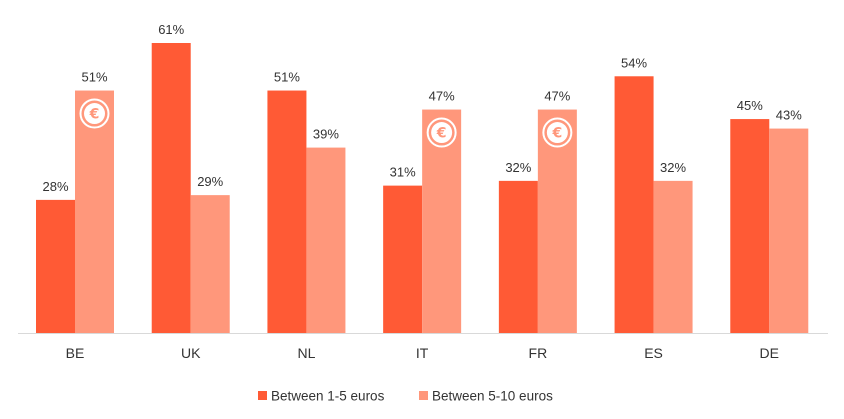  I want to click on value-label-it-series-1: 31%, so click(403, 172).